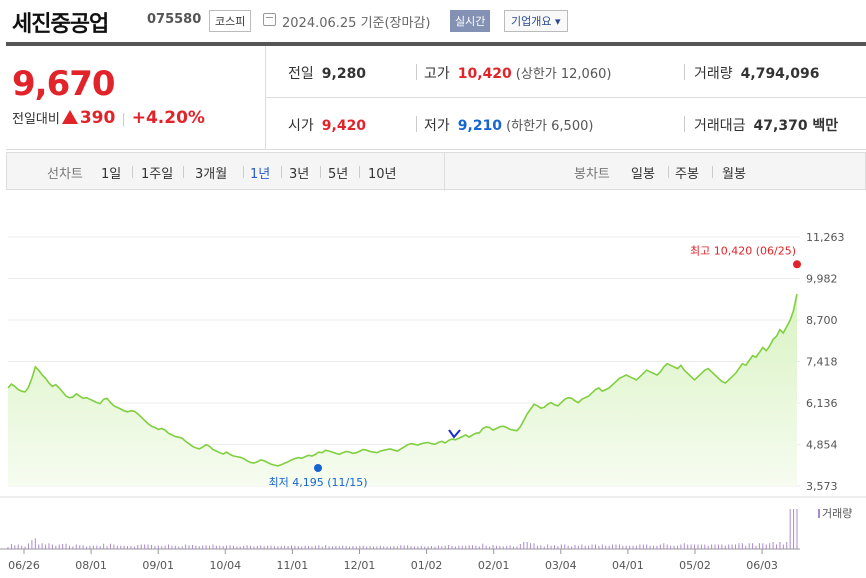  What do you see at coordinates (509, 126) in the screenshot?
I see `low-cell: 저가 9,210 (하한가 6,500)` at bounding box center [509, 126].